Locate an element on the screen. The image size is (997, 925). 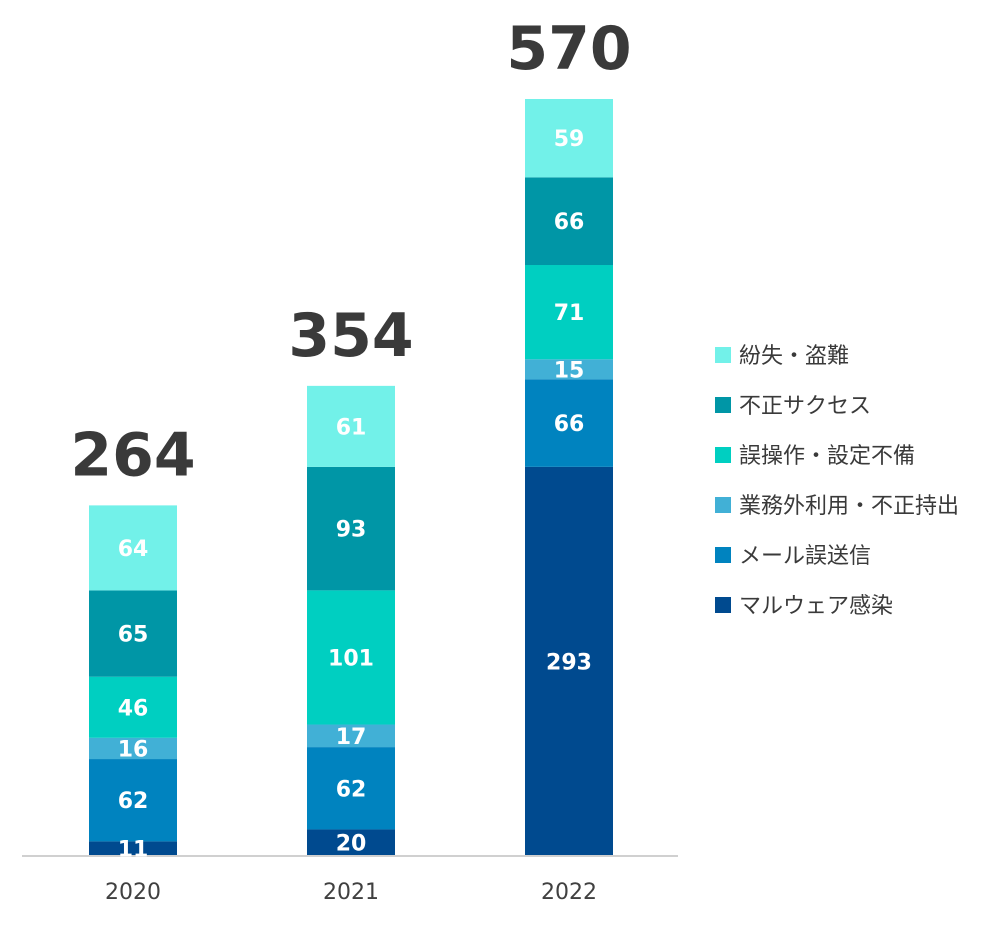
x-tick-labels: 2020 2021 2022 is located at coordinates (351, 892).